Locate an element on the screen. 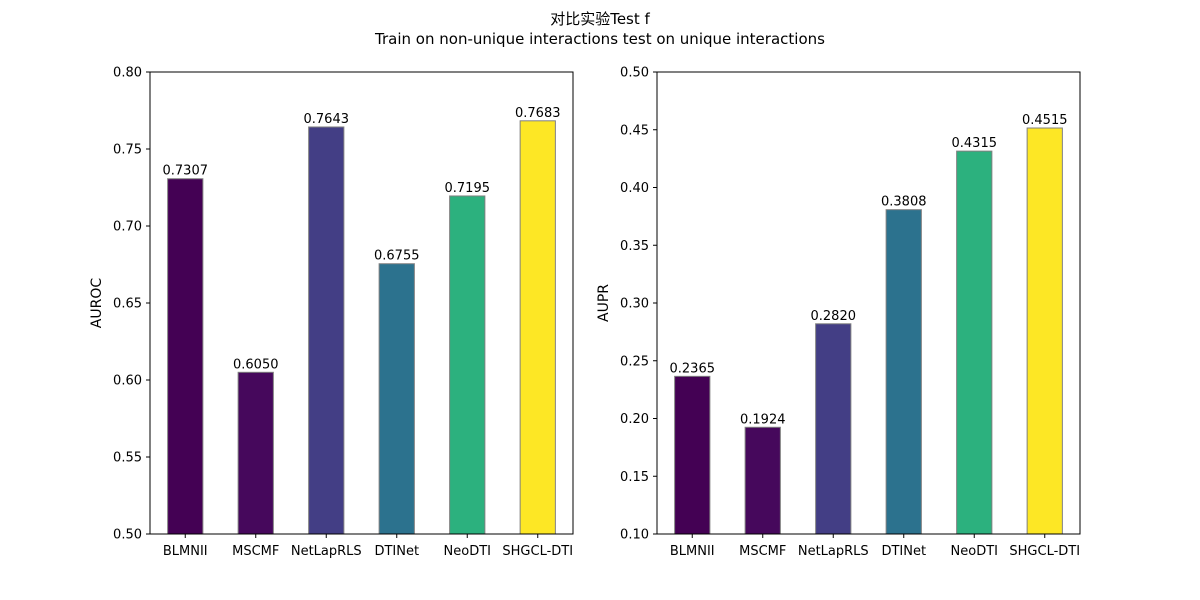 Image resolution: width=1200 pixels, height=600 pixels. bar-value-label: 0.4515 is located at coordinates (1045, 120).